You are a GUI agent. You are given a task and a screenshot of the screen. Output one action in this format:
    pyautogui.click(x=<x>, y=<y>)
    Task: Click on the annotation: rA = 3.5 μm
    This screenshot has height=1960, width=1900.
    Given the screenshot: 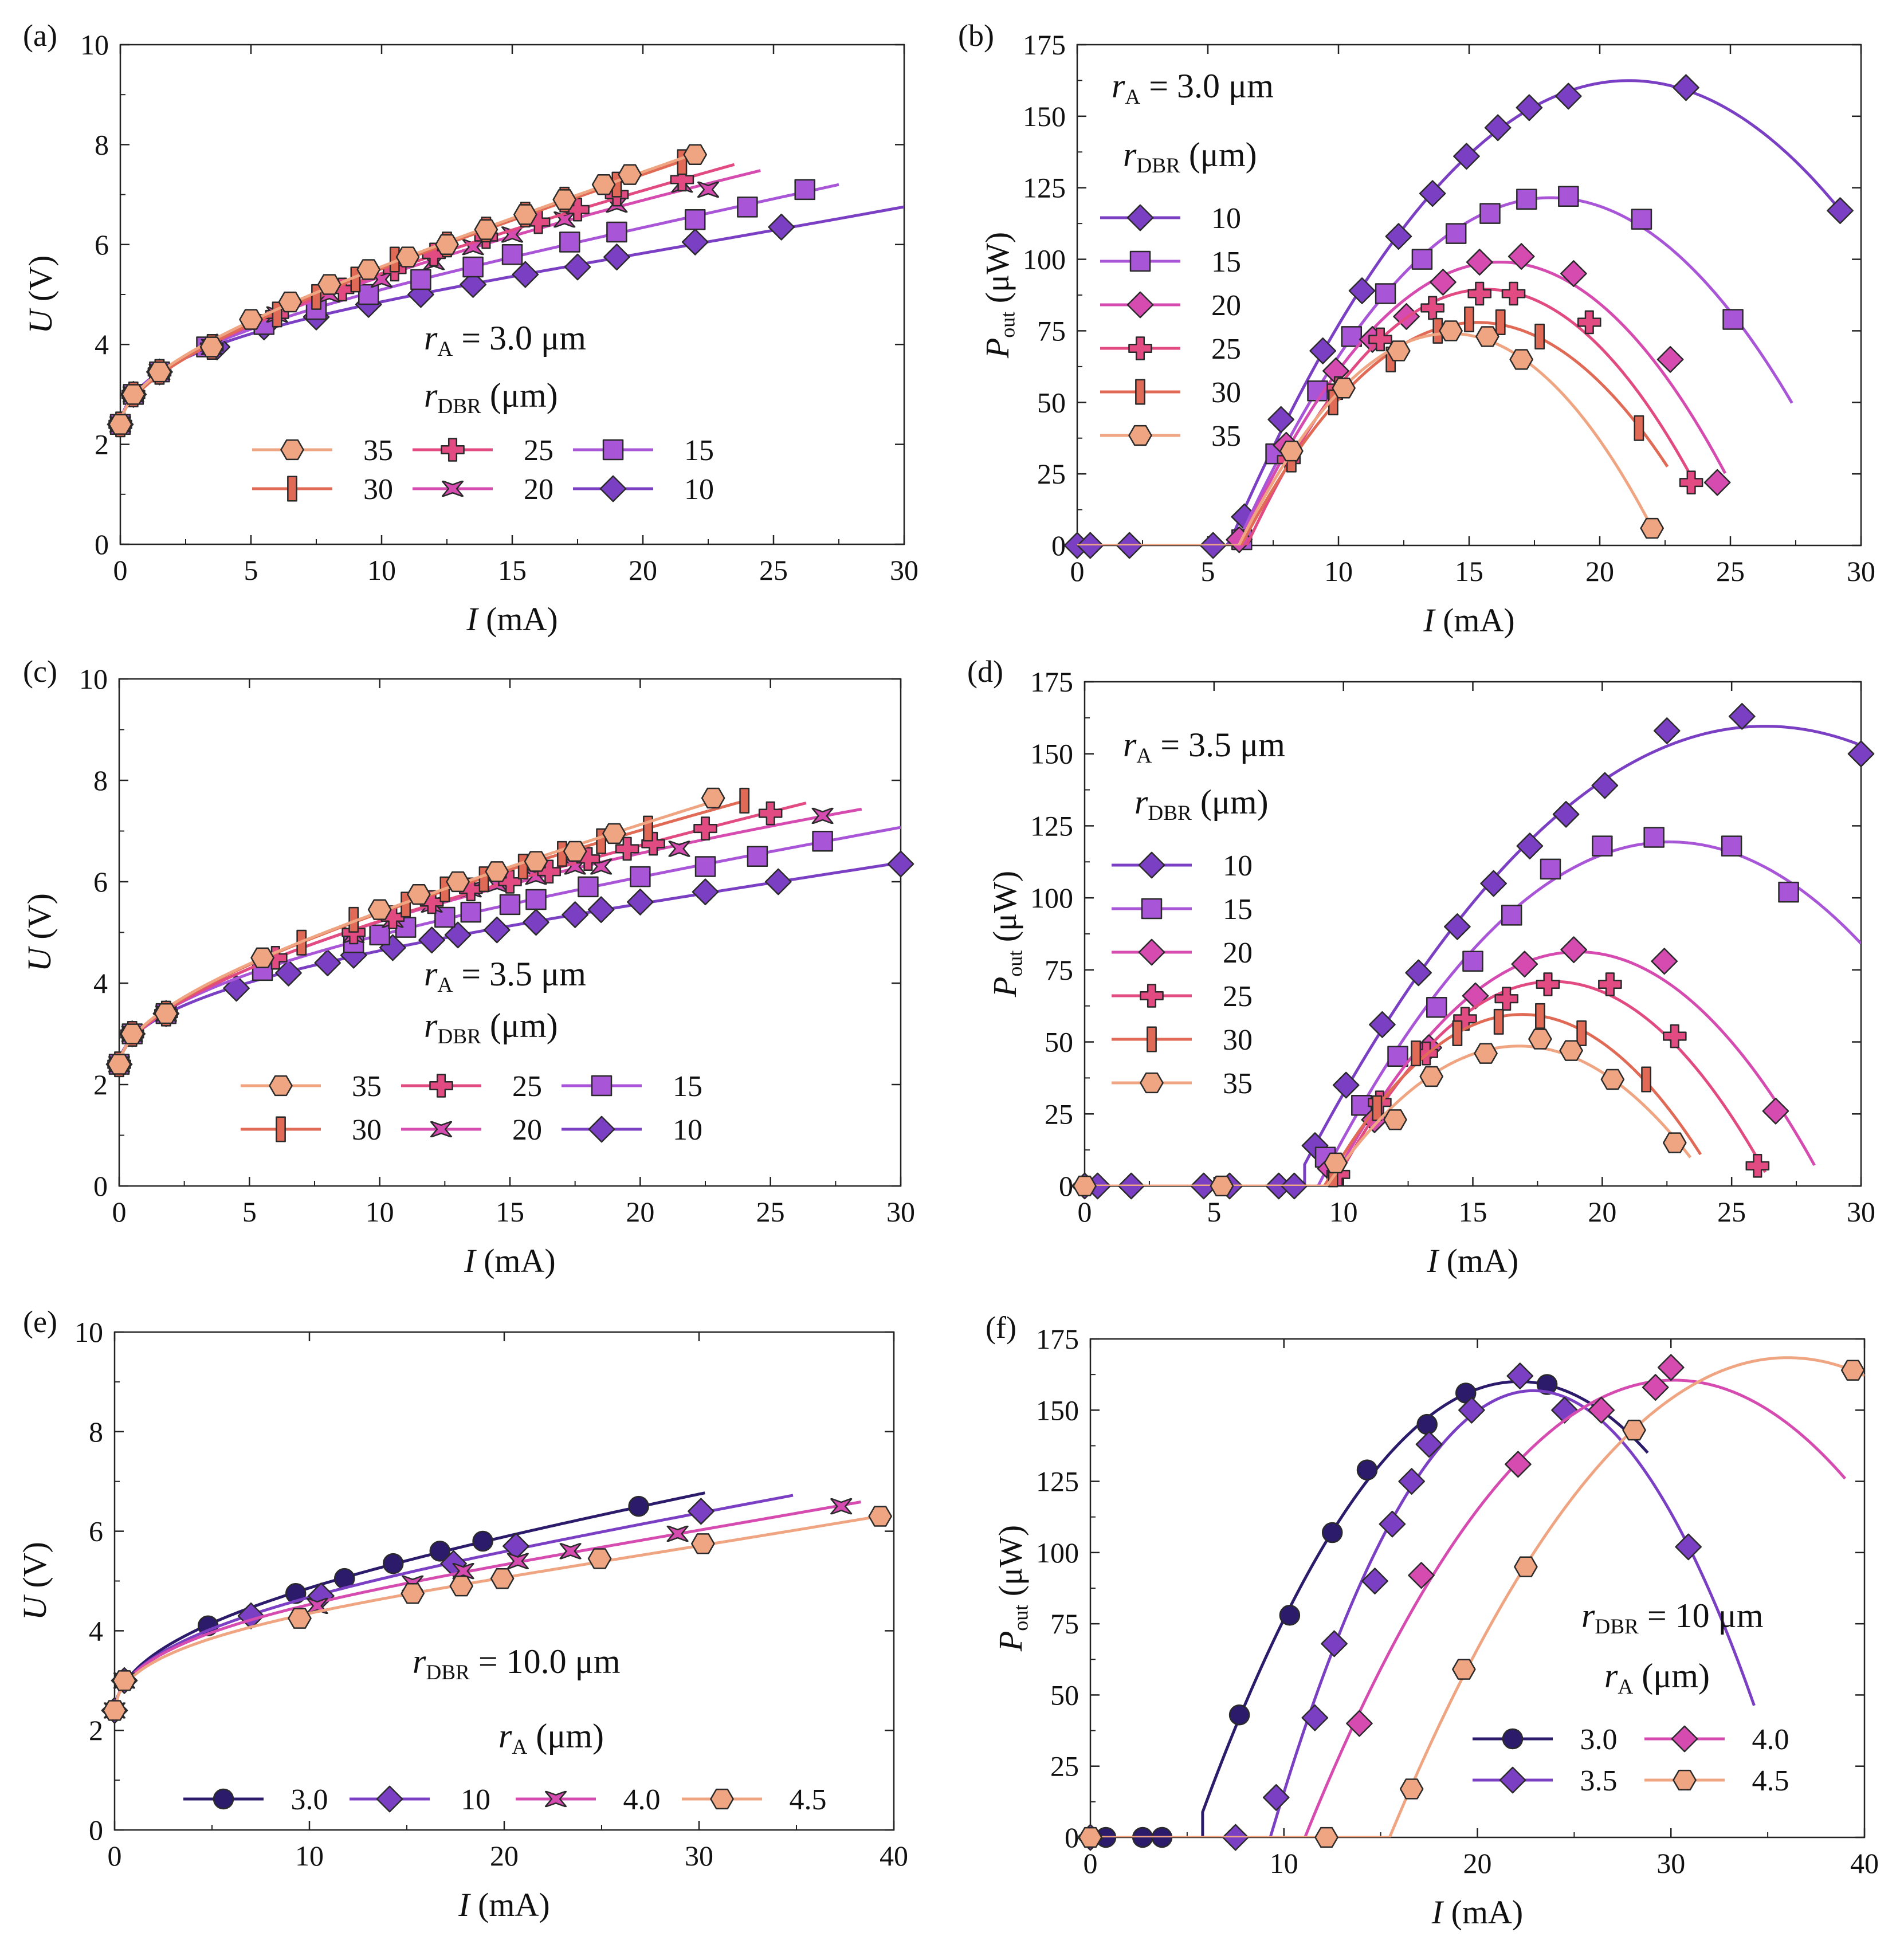 What is the action you would take?
    pyautogui.click(x=1204, y=747)
    